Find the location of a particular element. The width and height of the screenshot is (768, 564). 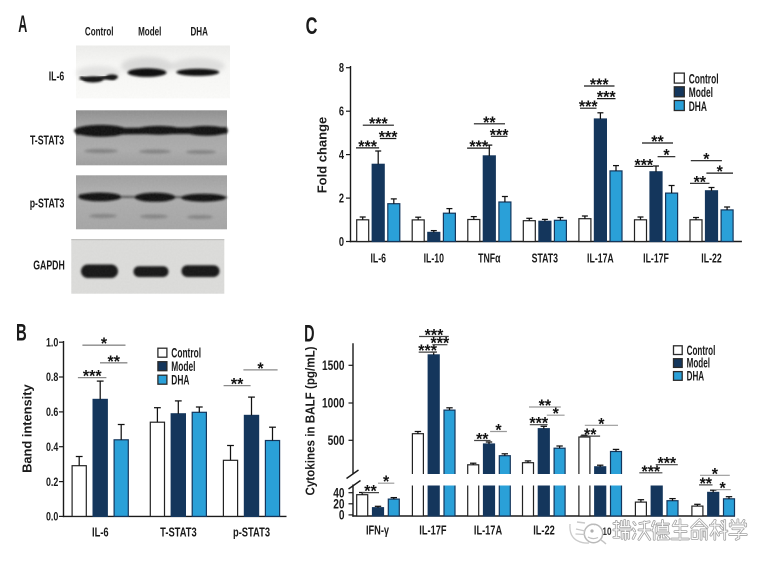

svg-text: Fold change is located at coordinates (322, 155).